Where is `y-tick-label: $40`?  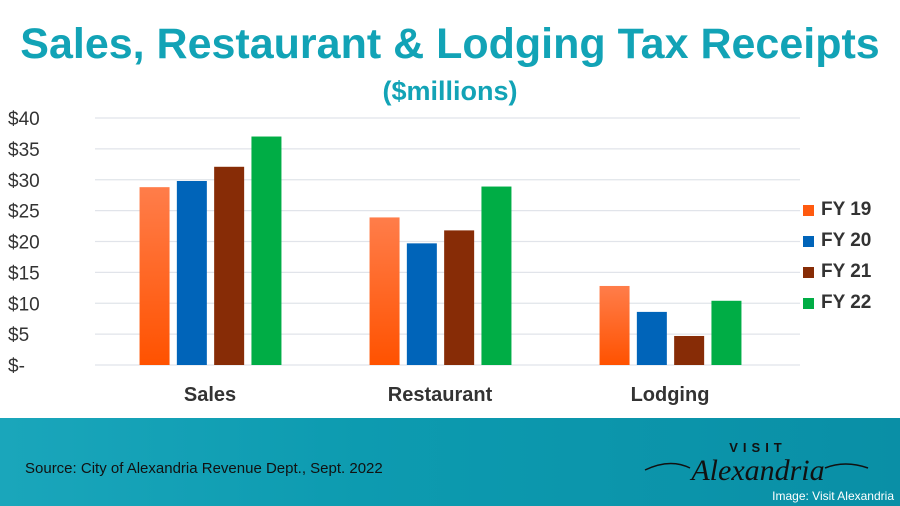
y-tick-label: $40 is located at coordinates (24, 119).